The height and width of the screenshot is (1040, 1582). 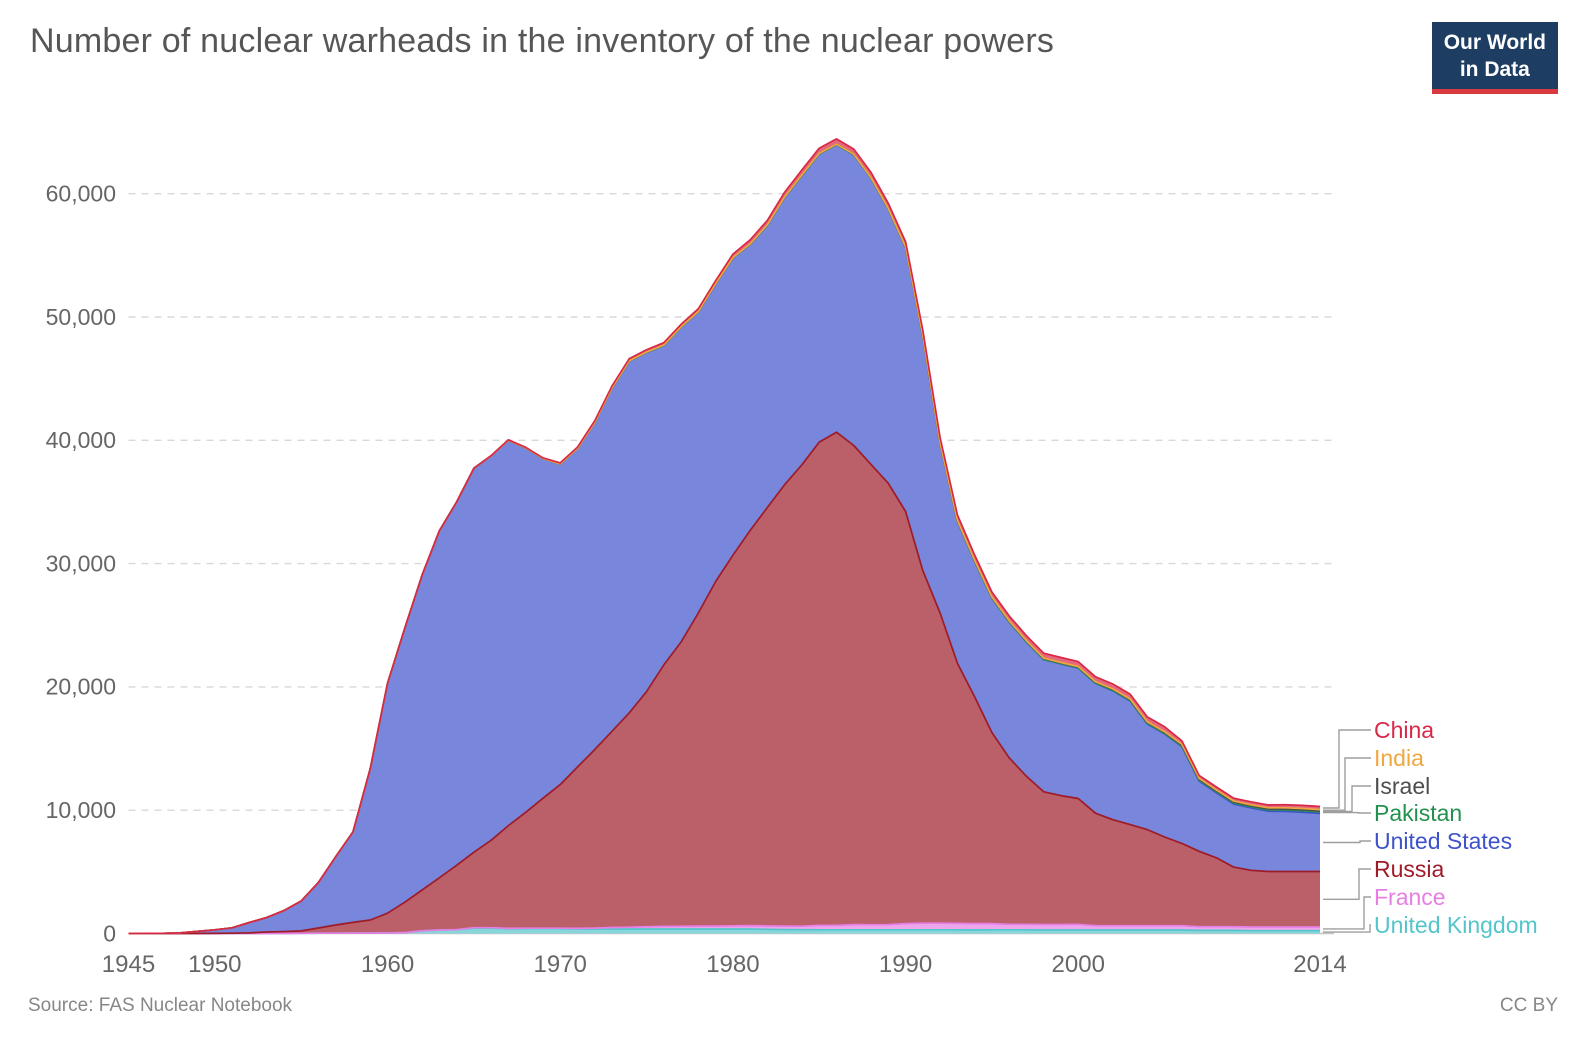 What do you see at coordinates (1078, 964) in the screenshot?
I see `x-tick-label: 2000` at bounding box center [1078, 964].